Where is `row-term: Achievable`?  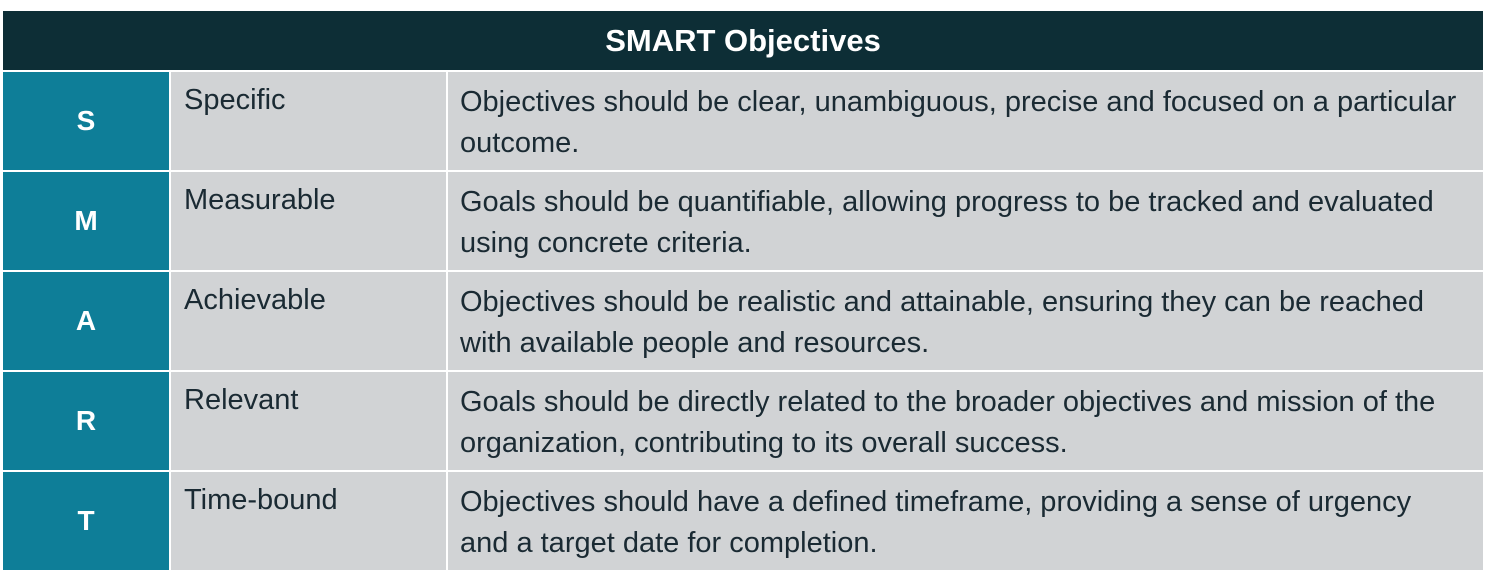 row-term: Achievable is located at coordinates (308, 321).